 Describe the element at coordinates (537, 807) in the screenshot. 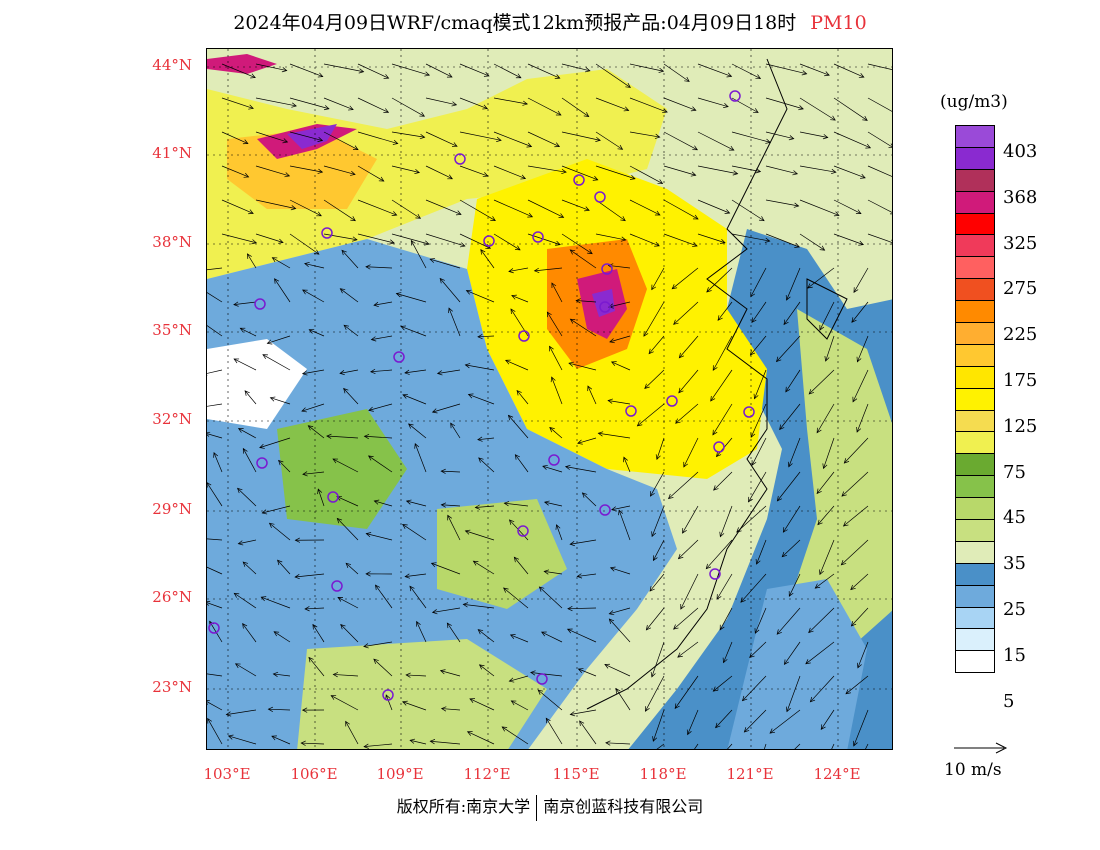

I see `footer-separator` at that location.